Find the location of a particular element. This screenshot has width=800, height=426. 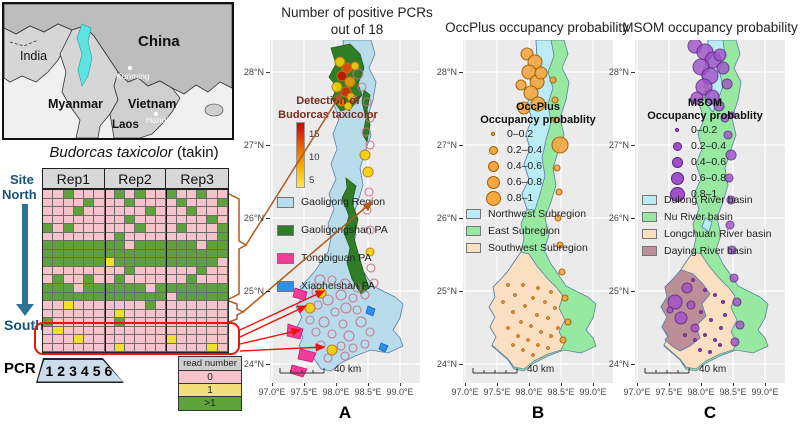

panel-a-legend-title1: Detection of is located at coordinates (328, 101).